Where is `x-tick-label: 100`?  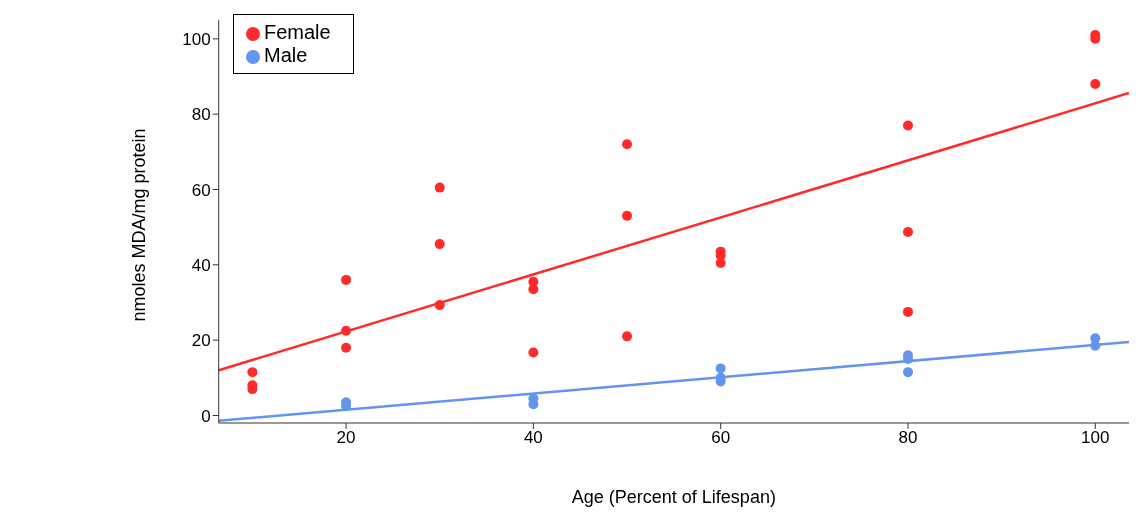 x-tick-label: 100 is located at coordinates (1095, 438).